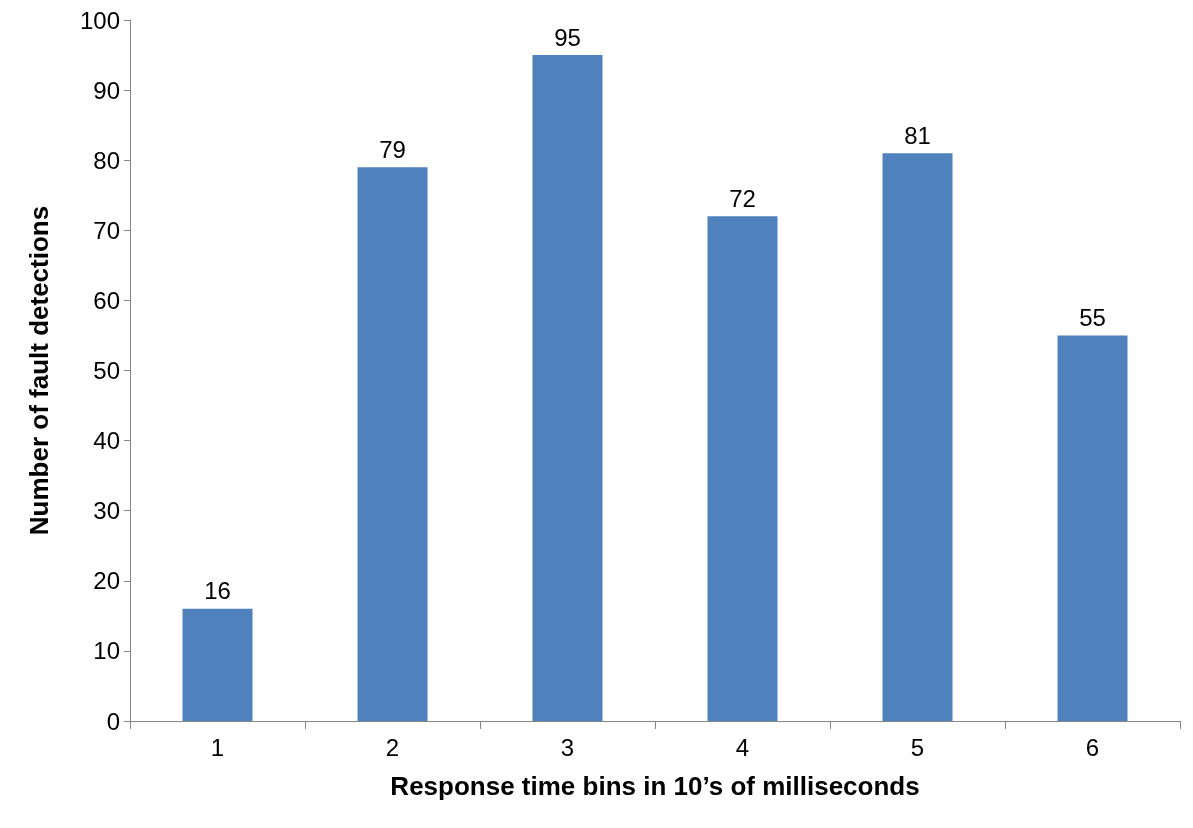  What do you see at coordinates (106, 441) in the screenshot?
I see `y-tick-label: 40` at bounding box center [106, 441].